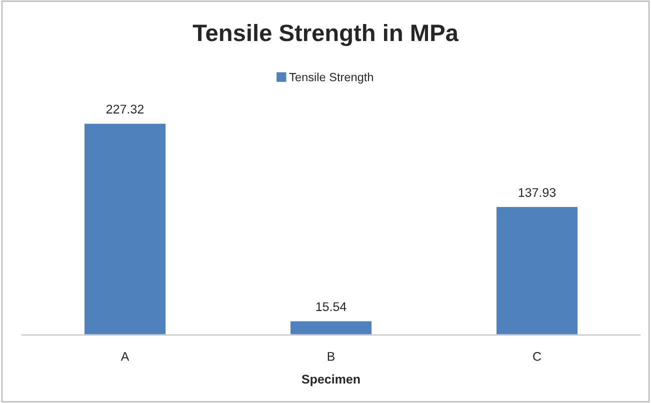 The width and height of the screenshot is (651, 403). Describe the element at coordinates (537, 192) in the screenshot. I see `data-label: 137.93` at that location.